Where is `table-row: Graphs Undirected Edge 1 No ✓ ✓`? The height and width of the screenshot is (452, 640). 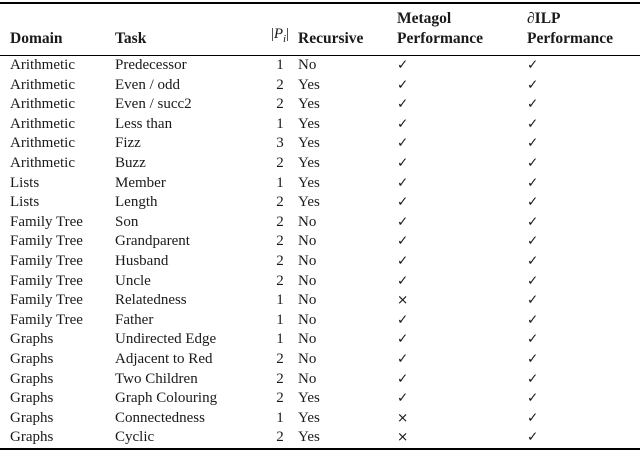 table-row: Graphs Undirected Edge 1 No ✓ ✓ is located at coordinates (320, 340).